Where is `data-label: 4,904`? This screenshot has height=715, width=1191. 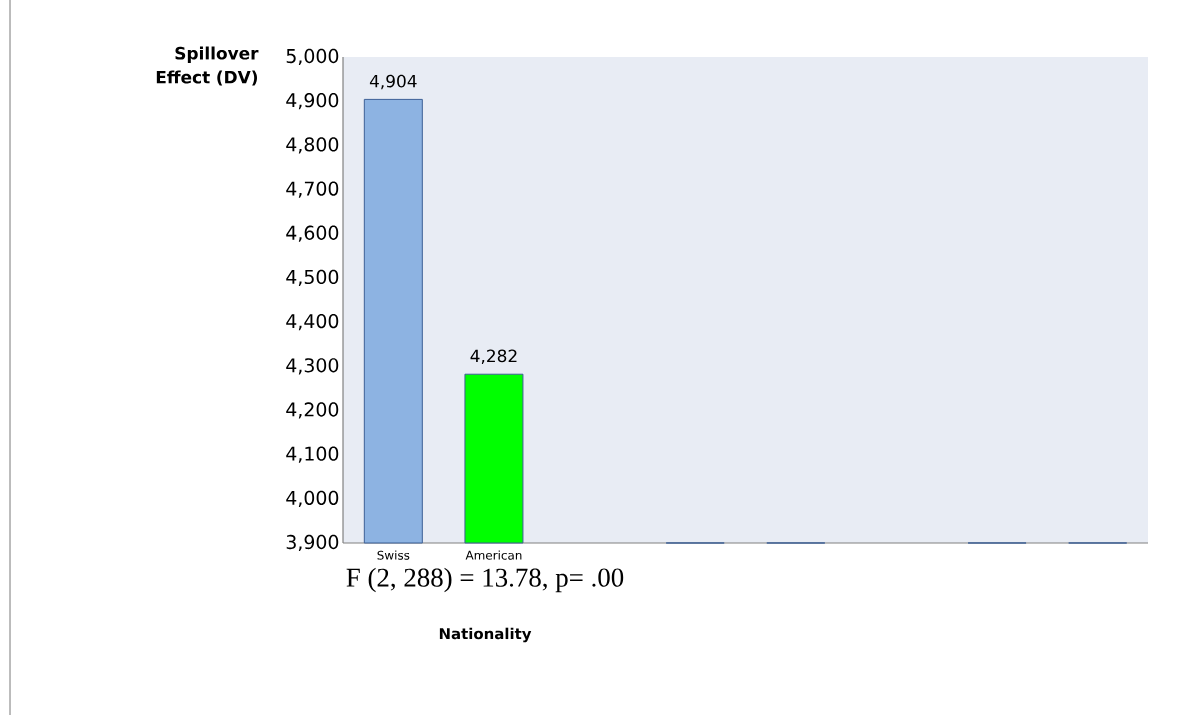 data-label: 4,904 is located at coordinates (393, 82).